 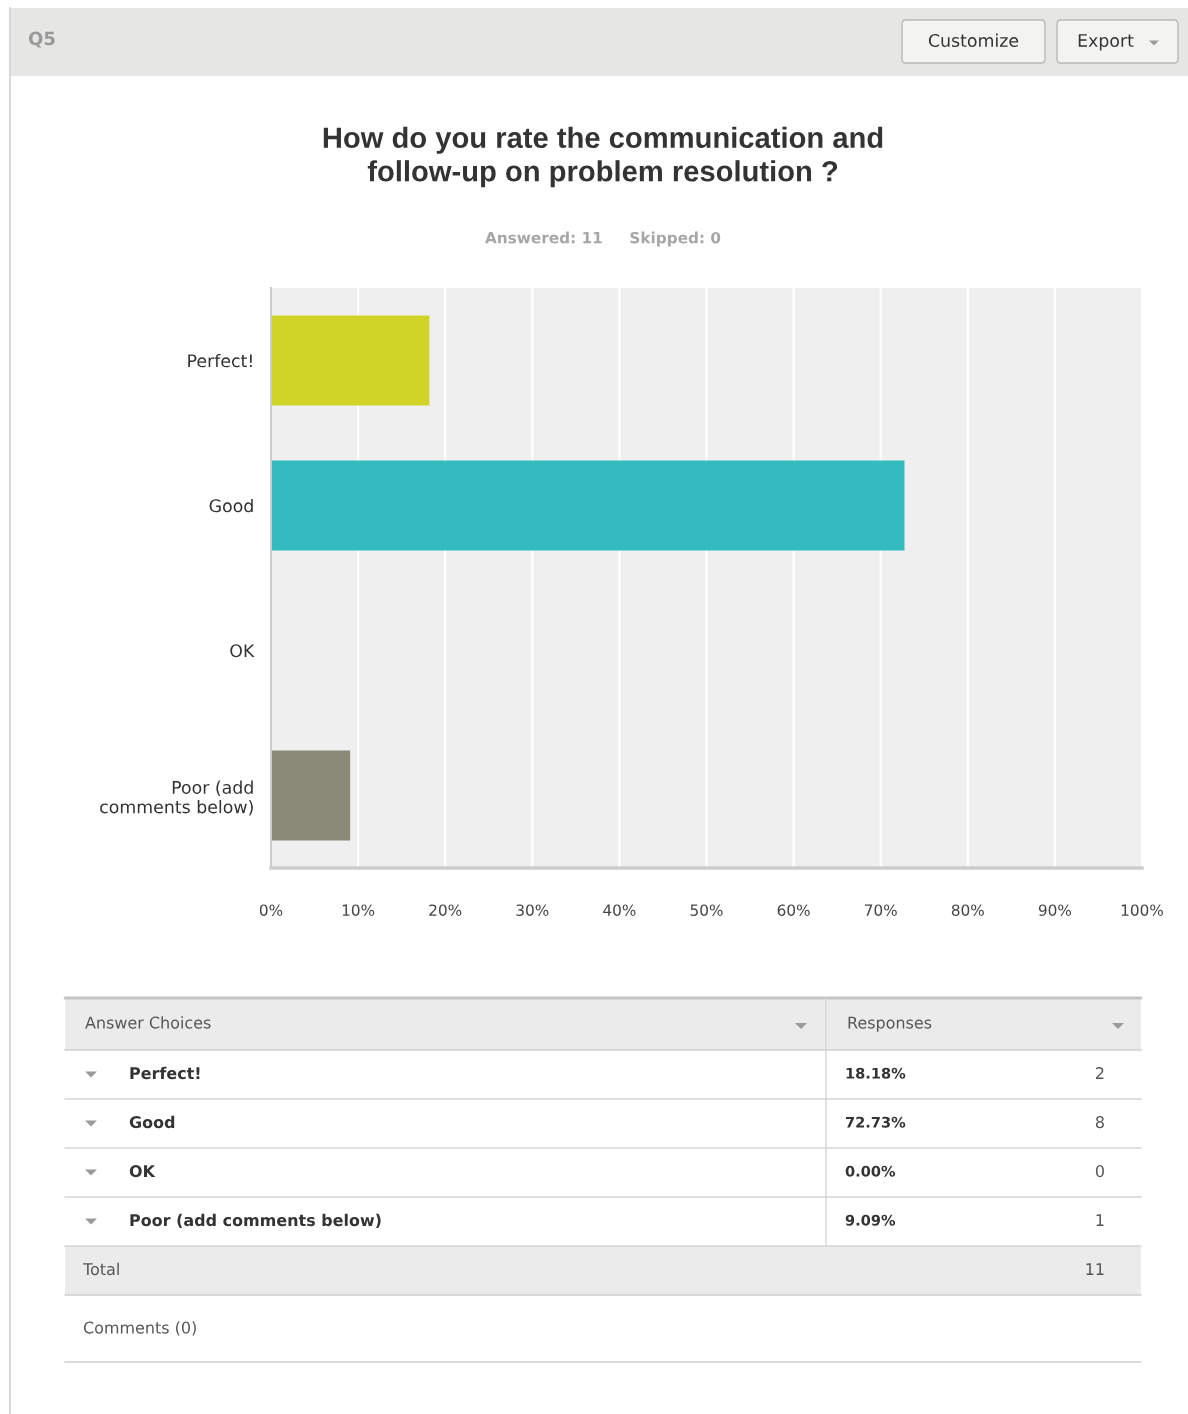 What do you see at coordinates (220, 360) in the screenshot?
I see `y-tick-label: Perfect!` at bounding box center [220, 360].